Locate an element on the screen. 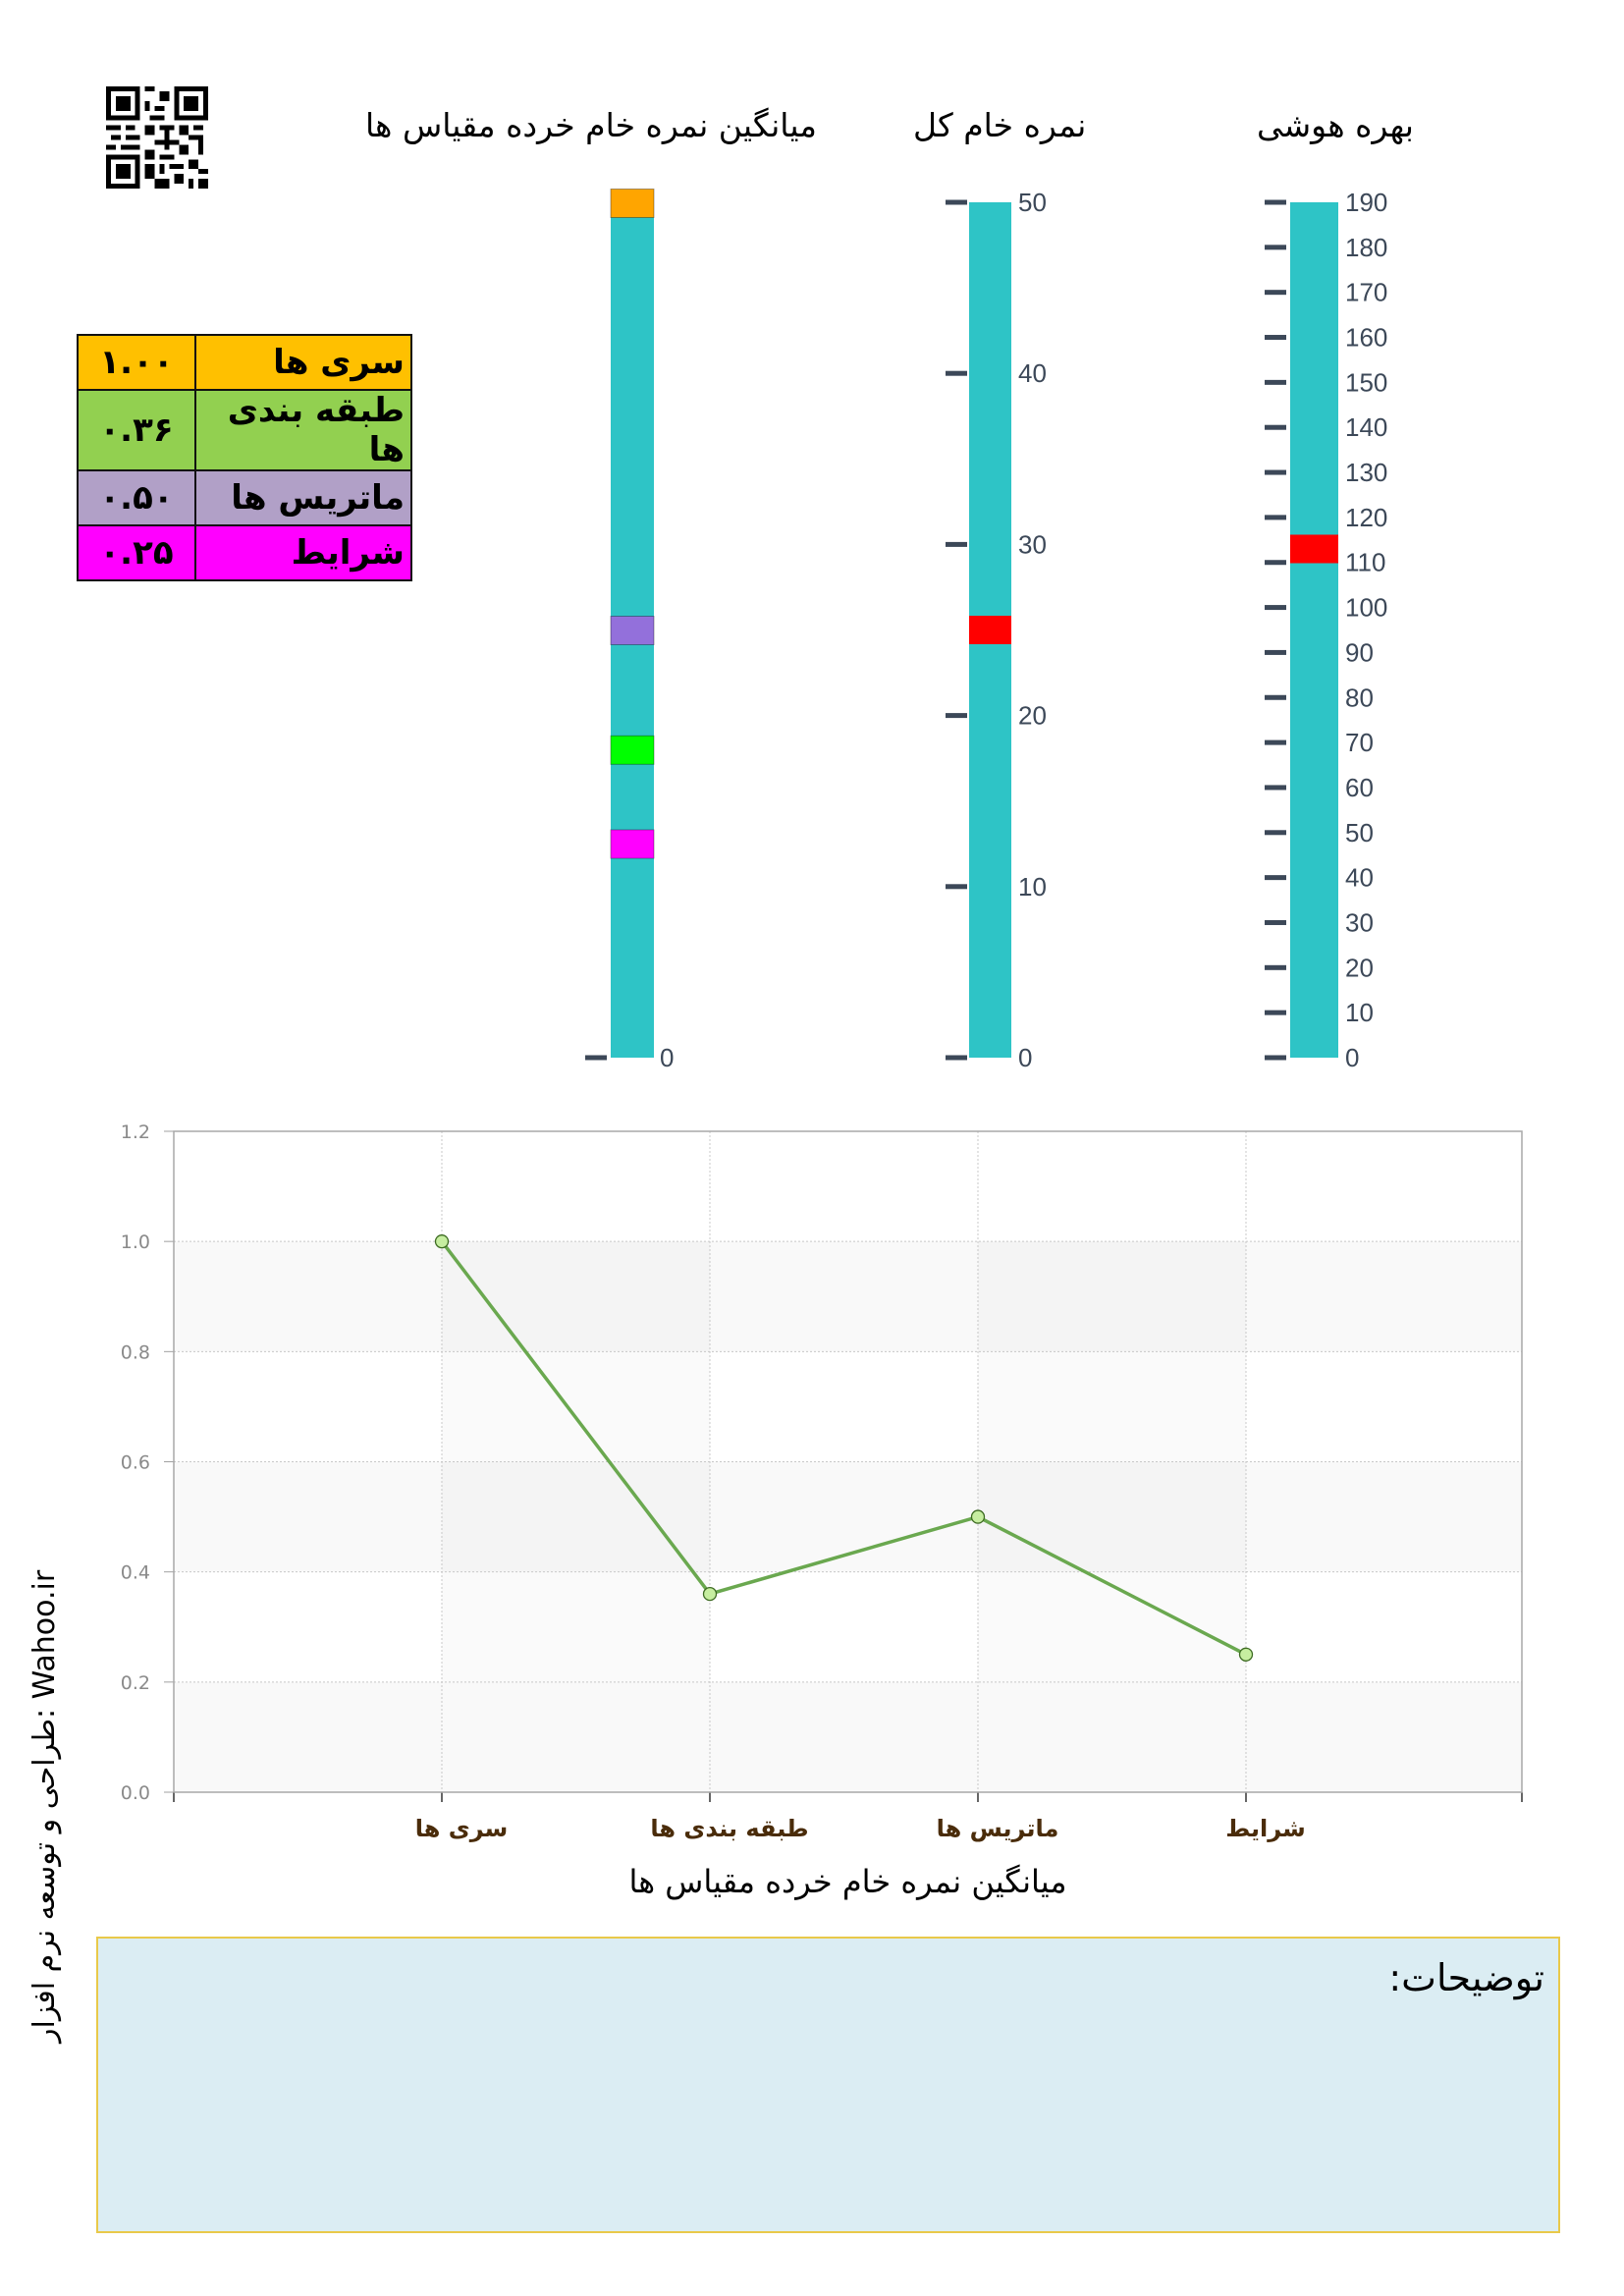 The image size is (1624, 2296). summary-row: شرایط ۰.۲۵ is located at coordinates (244, 552).